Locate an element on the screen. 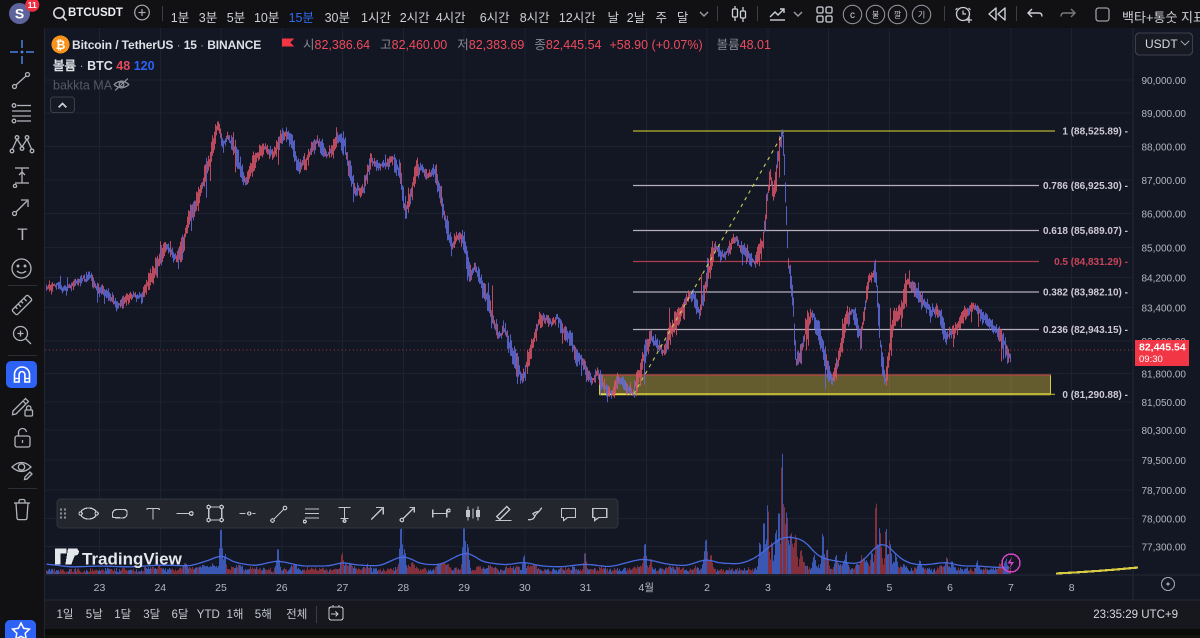 The image size is (1200, 638). svg-text: S is located at coordinates (19, 14).